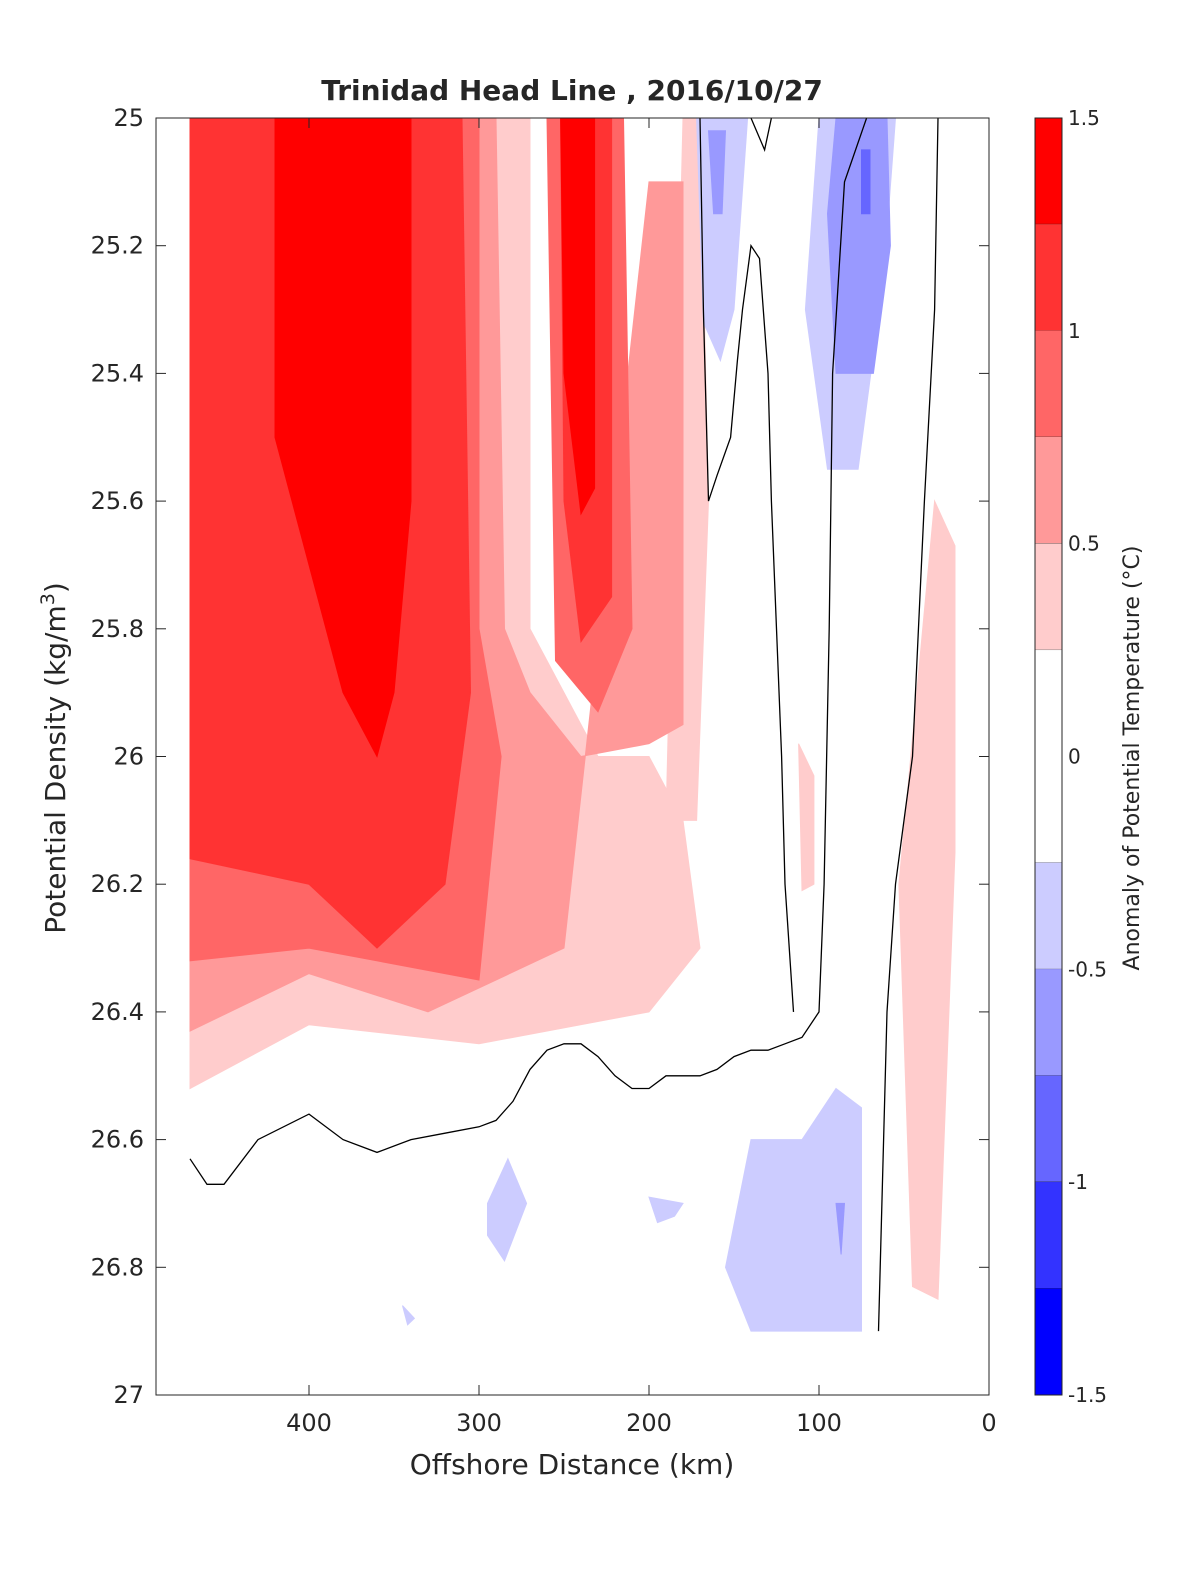  What do you see at coordinates (572, 1464) in the screenshot?
I see `x-axis-label: Offshore Distance (km)` at bounding box center [572, 1464].